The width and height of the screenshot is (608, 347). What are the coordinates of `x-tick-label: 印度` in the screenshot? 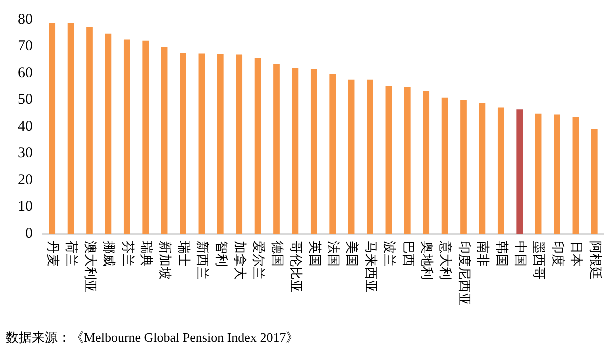 It's located at (558, 254).